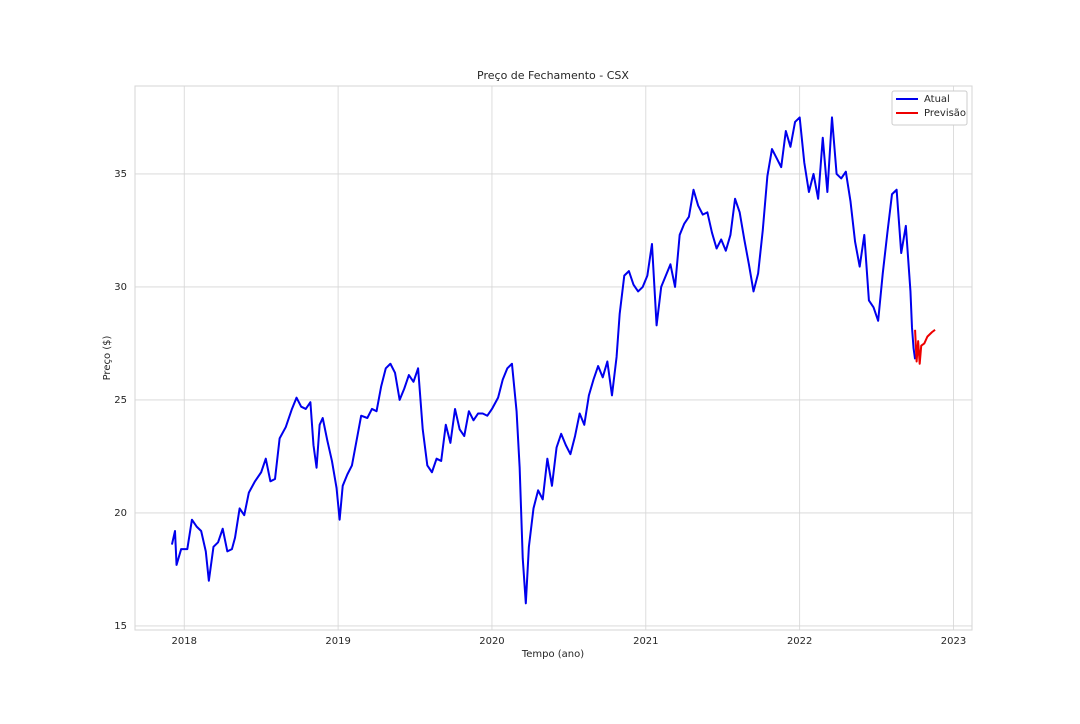 This screenshot has width=1080, height=724. What do you see at coordinates (120, 626) in the screenshot?
I see `y-tick-label: 15` at bounding box center [120, 626].